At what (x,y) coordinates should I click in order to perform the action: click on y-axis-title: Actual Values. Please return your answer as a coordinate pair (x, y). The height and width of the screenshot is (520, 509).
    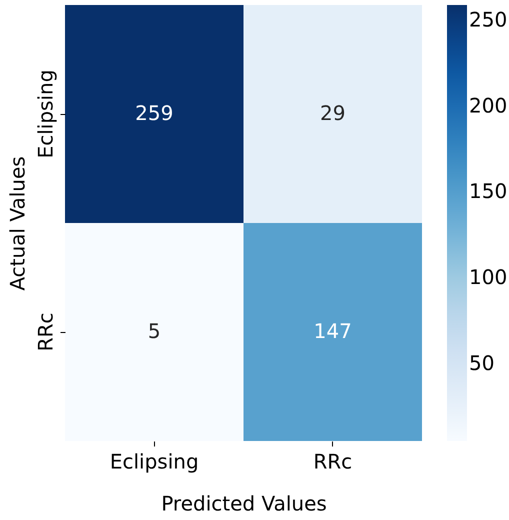
    Looking at the image, I should click on (18, 223).